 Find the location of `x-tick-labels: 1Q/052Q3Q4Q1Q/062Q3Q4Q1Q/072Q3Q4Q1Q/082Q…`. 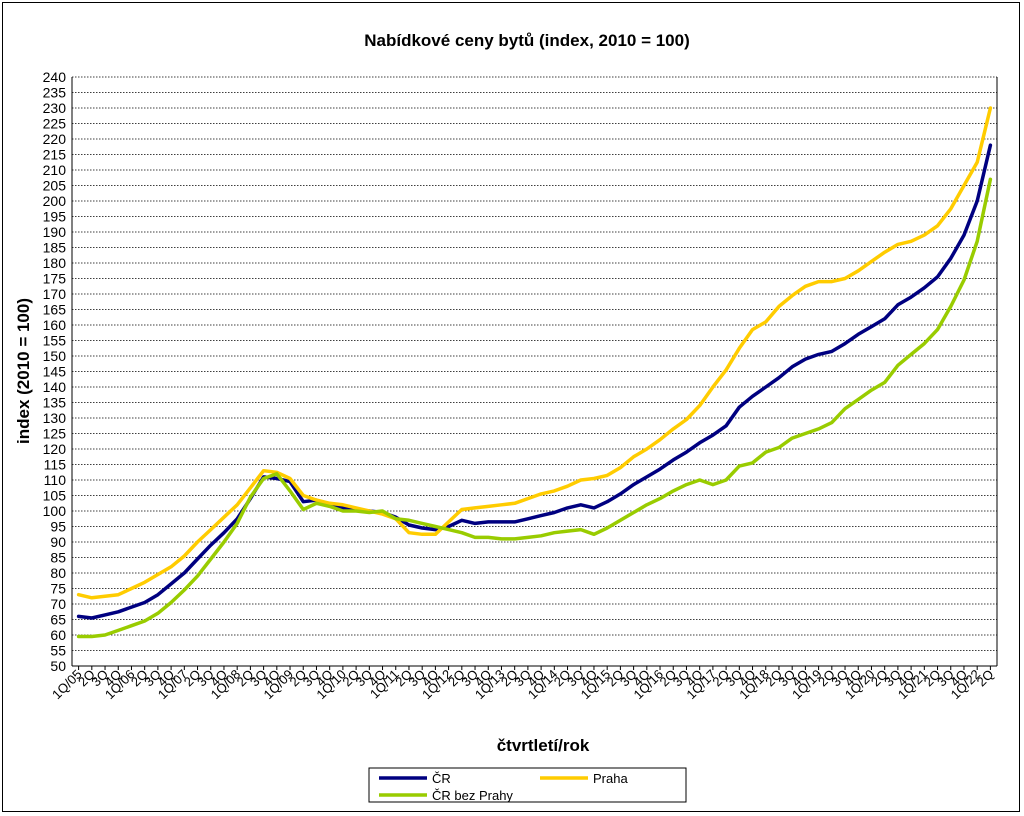

x-tick-labels: 1Q/052Q3Q4Q1Q/062Q3Q4Q1Q/072Q3Q4Q1Q/082Q… is located at coordinates (522, 685).